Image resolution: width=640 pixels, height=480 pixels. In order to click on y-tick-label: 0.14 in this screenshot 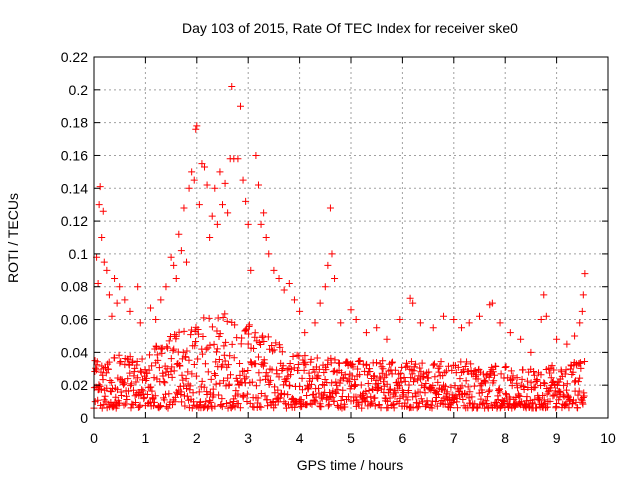, I will do `click(74, 188)`.